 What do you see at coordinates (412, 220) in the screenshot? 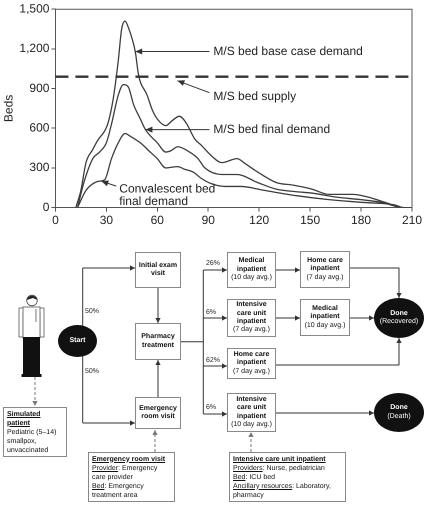
I see `x-tick-label: 210` at bounding box center [412, 220].